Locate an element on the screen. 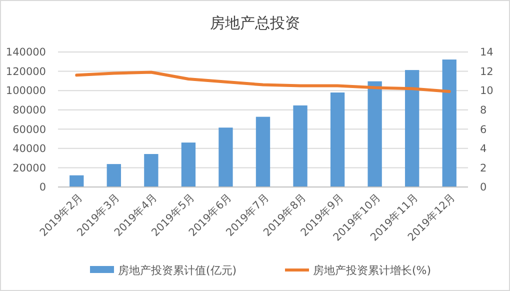 The width and height of the screenshot is (510, 291). y-tick-label: 60000 is located at coordinates (29, 130).